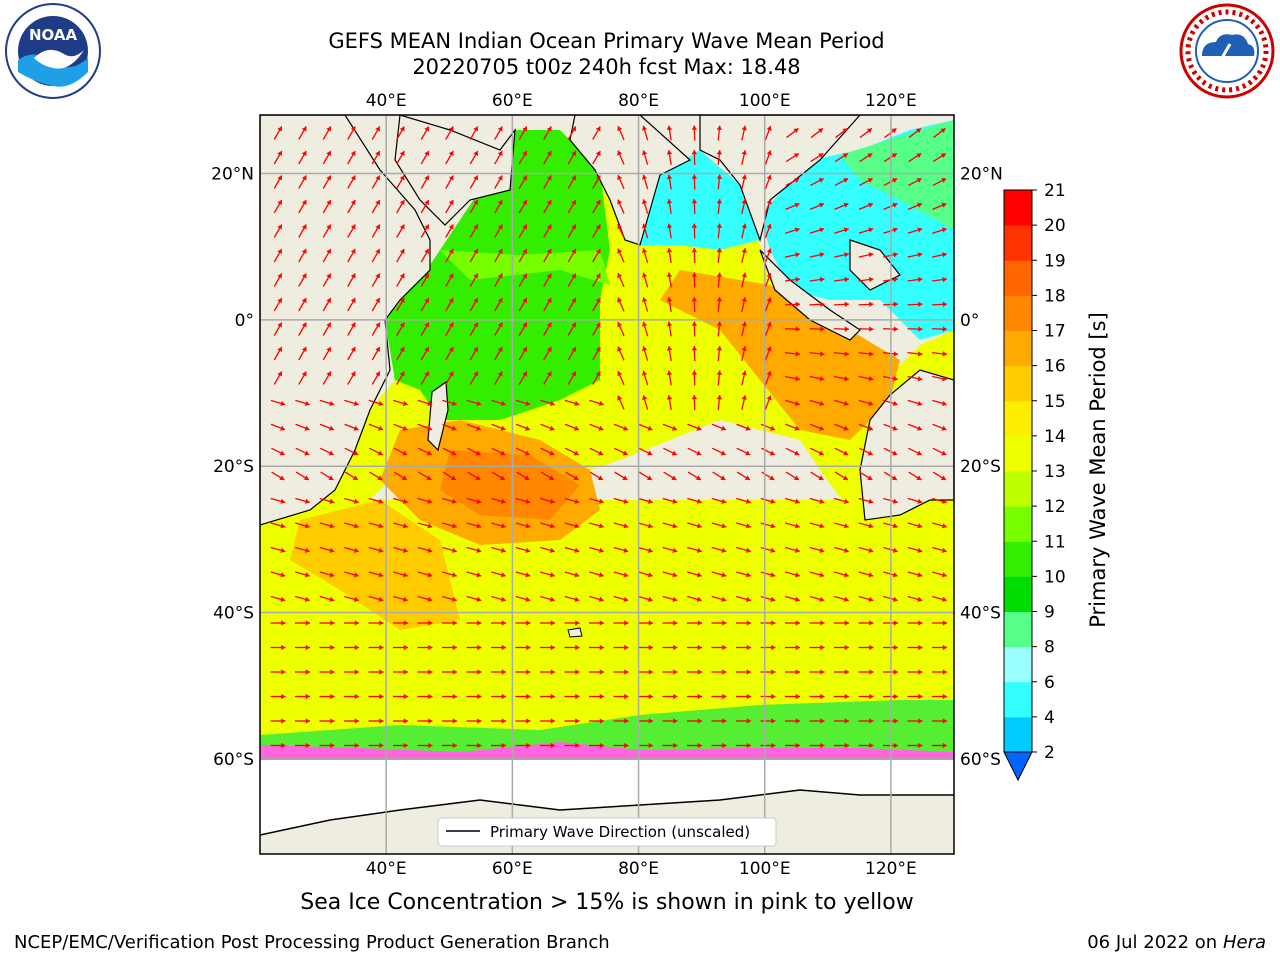 This screenshot has height=960, width=1280. I want to click on colorbar-tick-label: 19, so click(1055, 261).